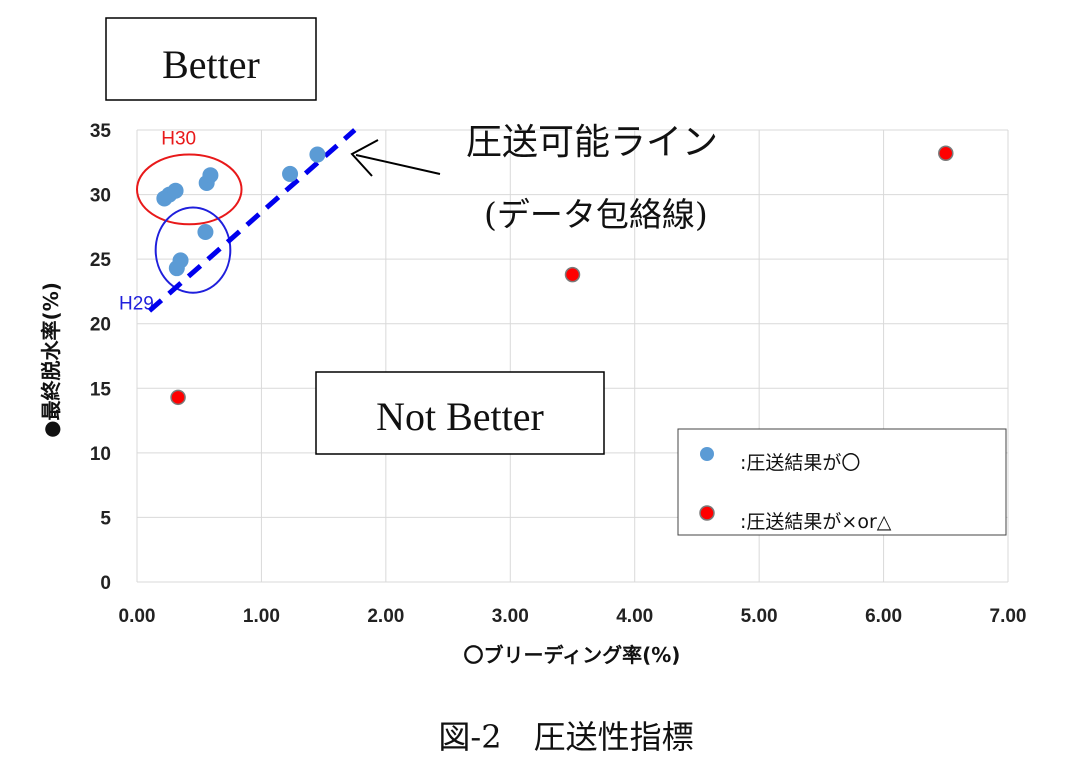  What do you see at coordinates (800, 463) in the screenshot?
I see `legend-label: :圧送結果が〇` at bounding box center [800, 463].